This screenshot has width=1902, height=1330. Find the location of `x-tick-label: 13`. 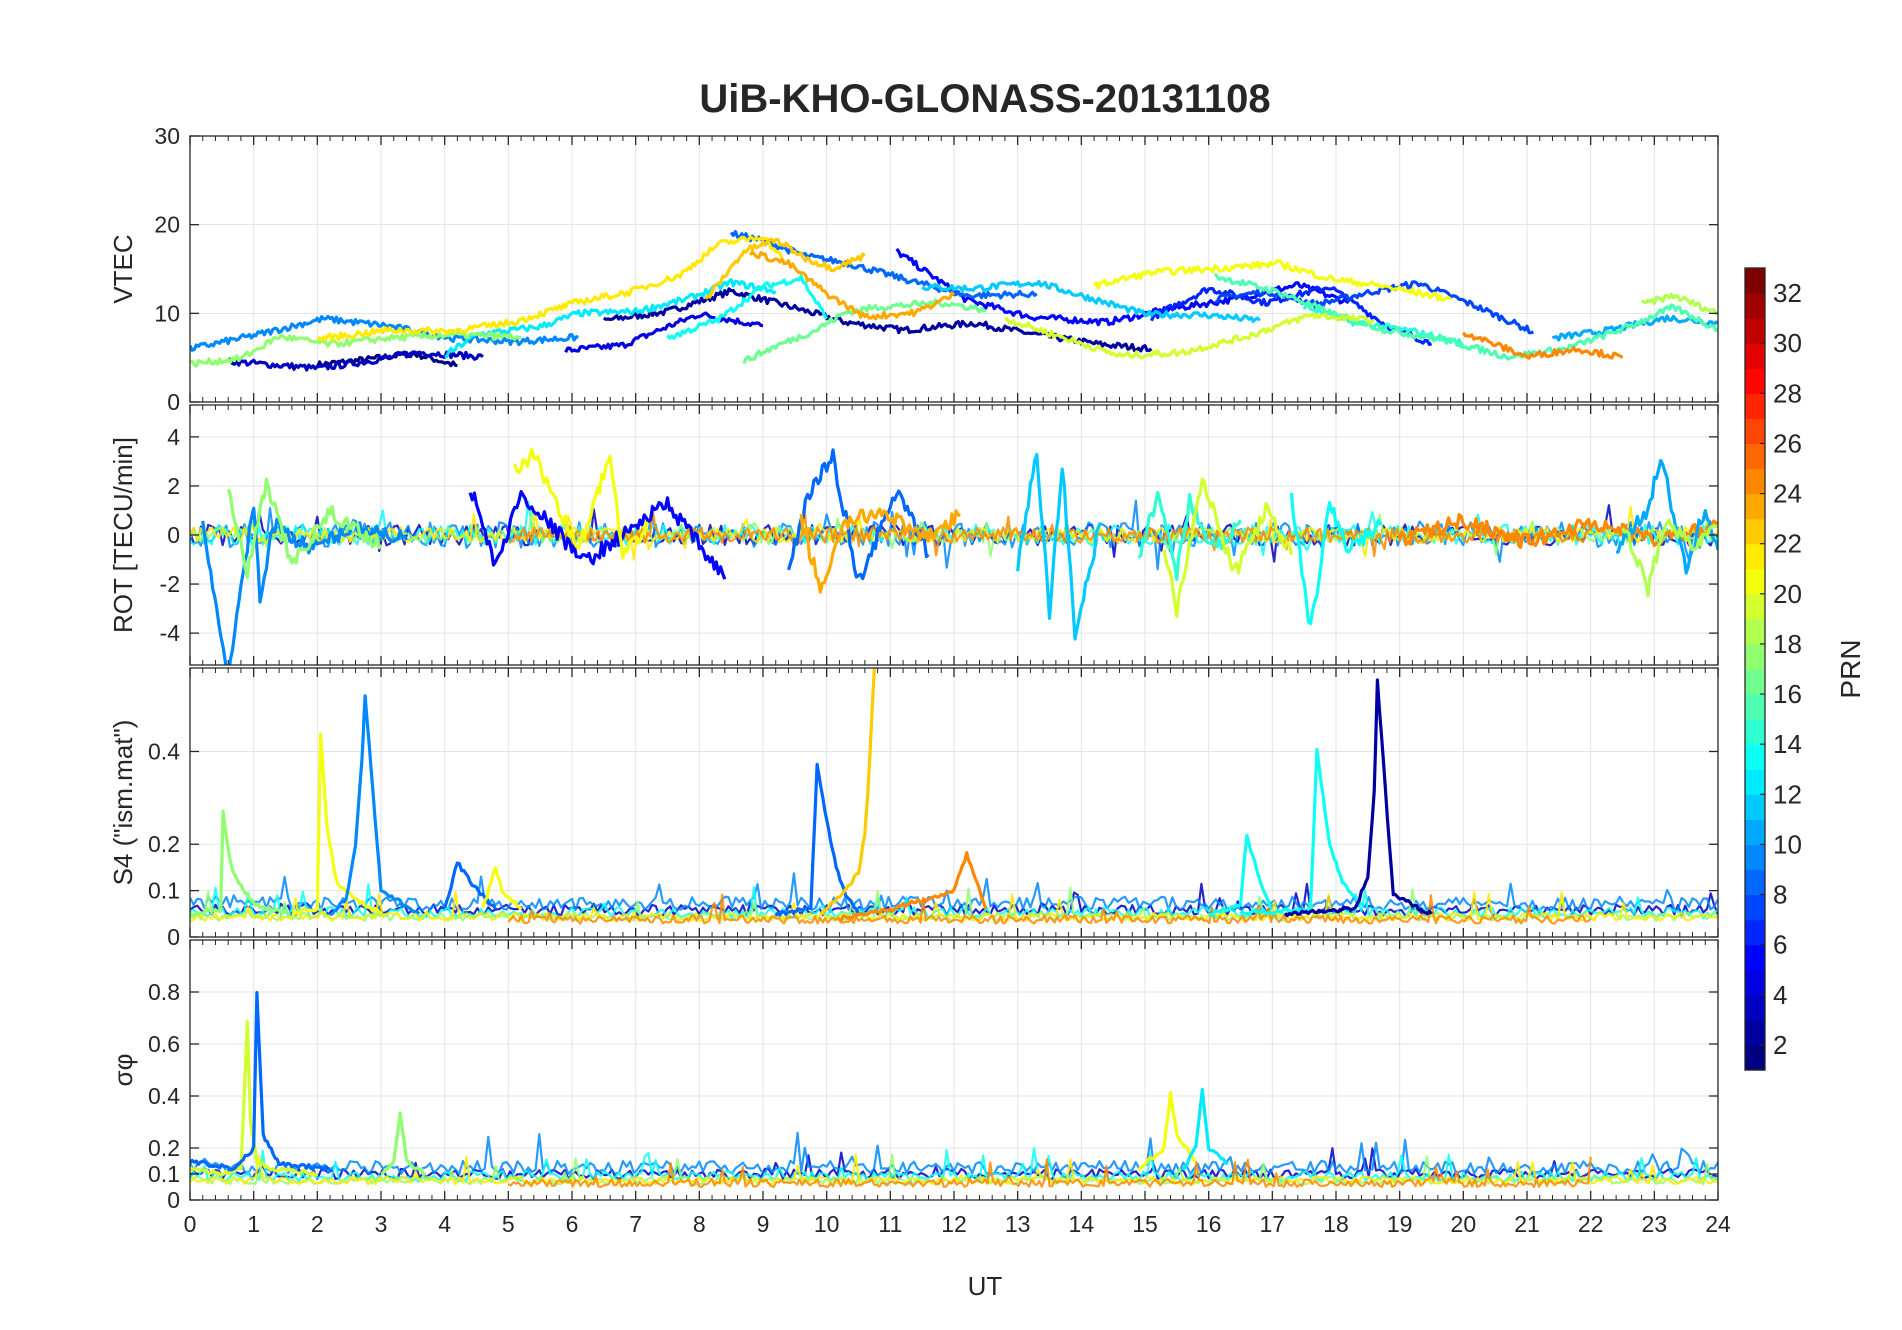

x-tick-label: 13 is located at coordinates (1018, 1224).